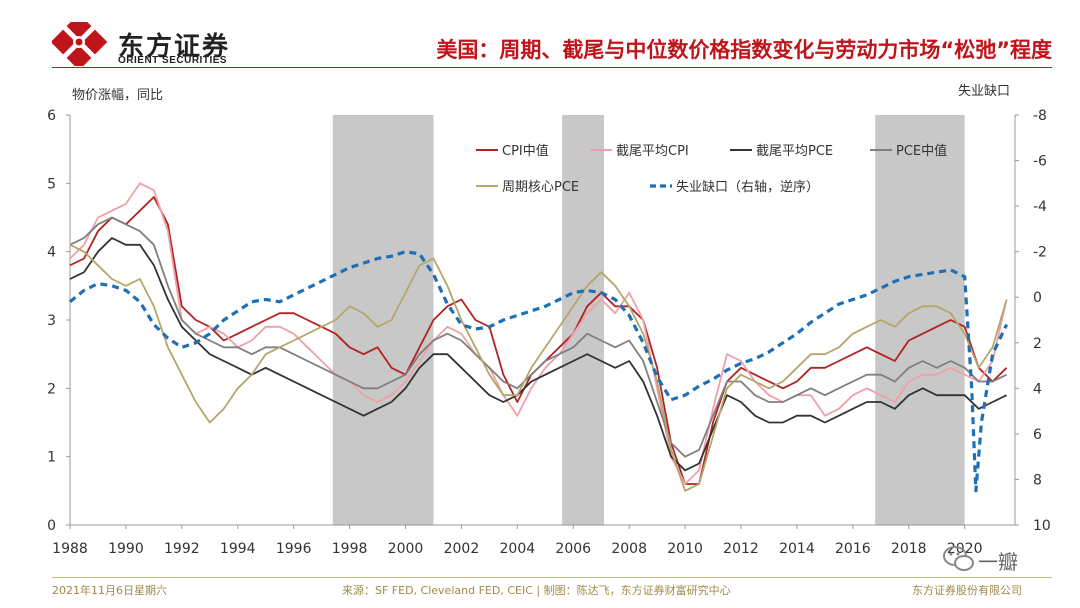  I want to click on x-tick-label-0: 1988, so click(70, 549).